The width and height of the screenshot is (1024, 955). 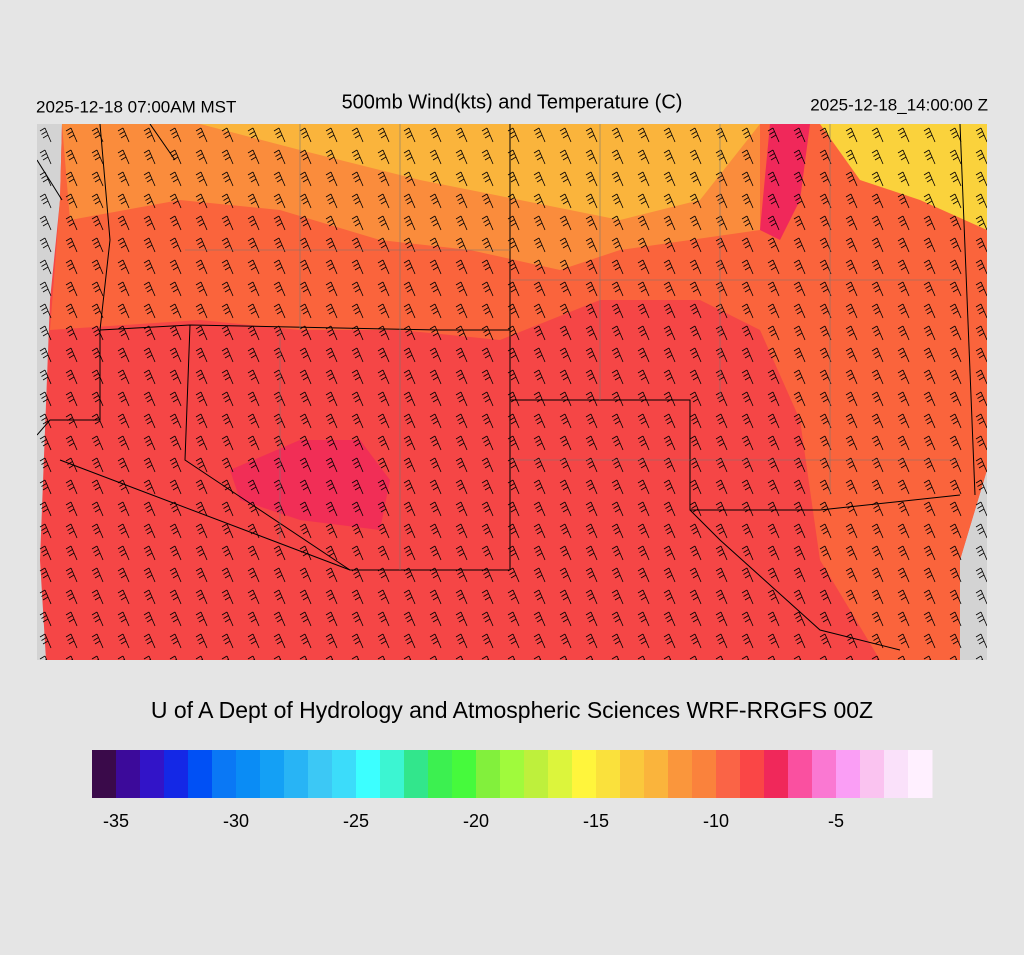 I want to click on colorbar-tick-label: -30, so click(x=236, y=821).